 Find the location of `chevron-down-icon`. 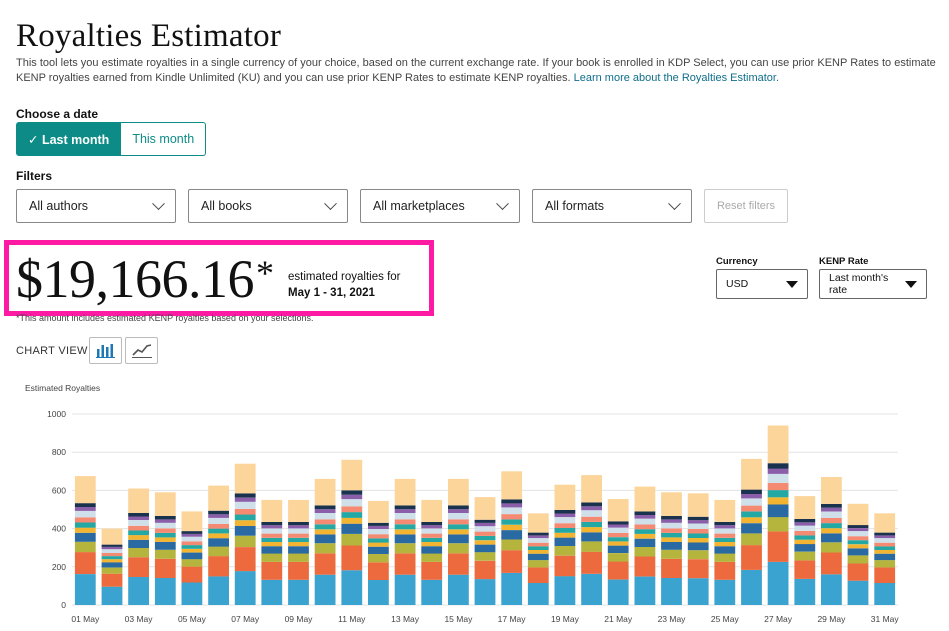

chevron-down-icon is located at coordinates (674, 203).